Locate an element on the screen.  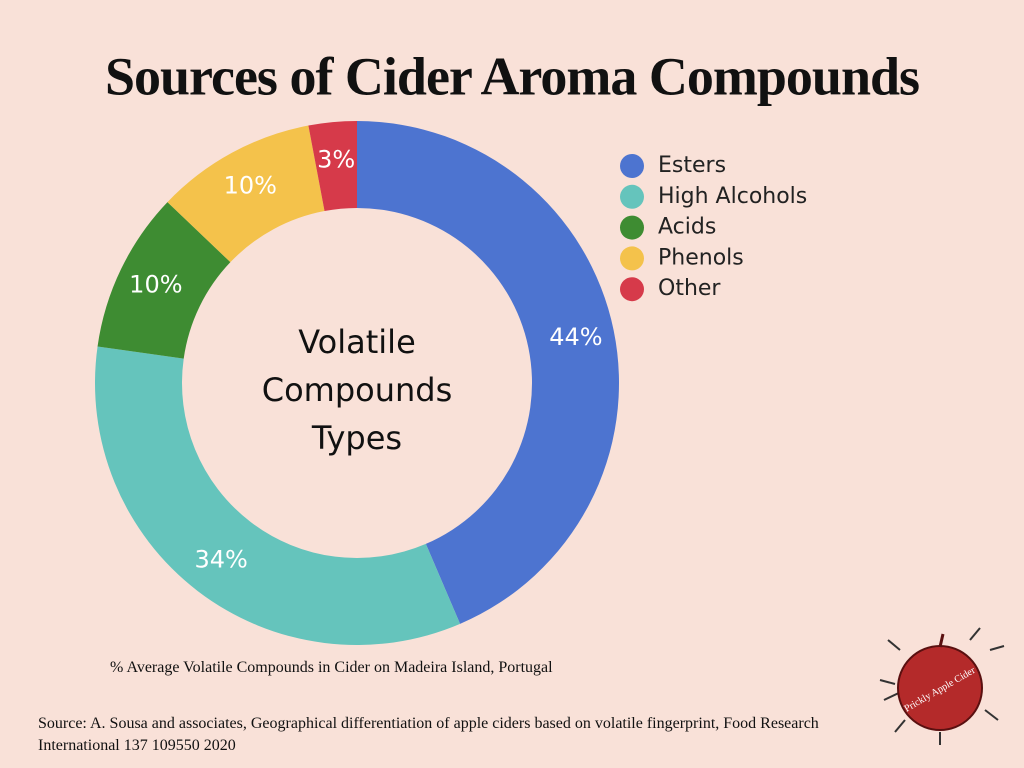
legend-label: Other is located at coordinates (689, 288).